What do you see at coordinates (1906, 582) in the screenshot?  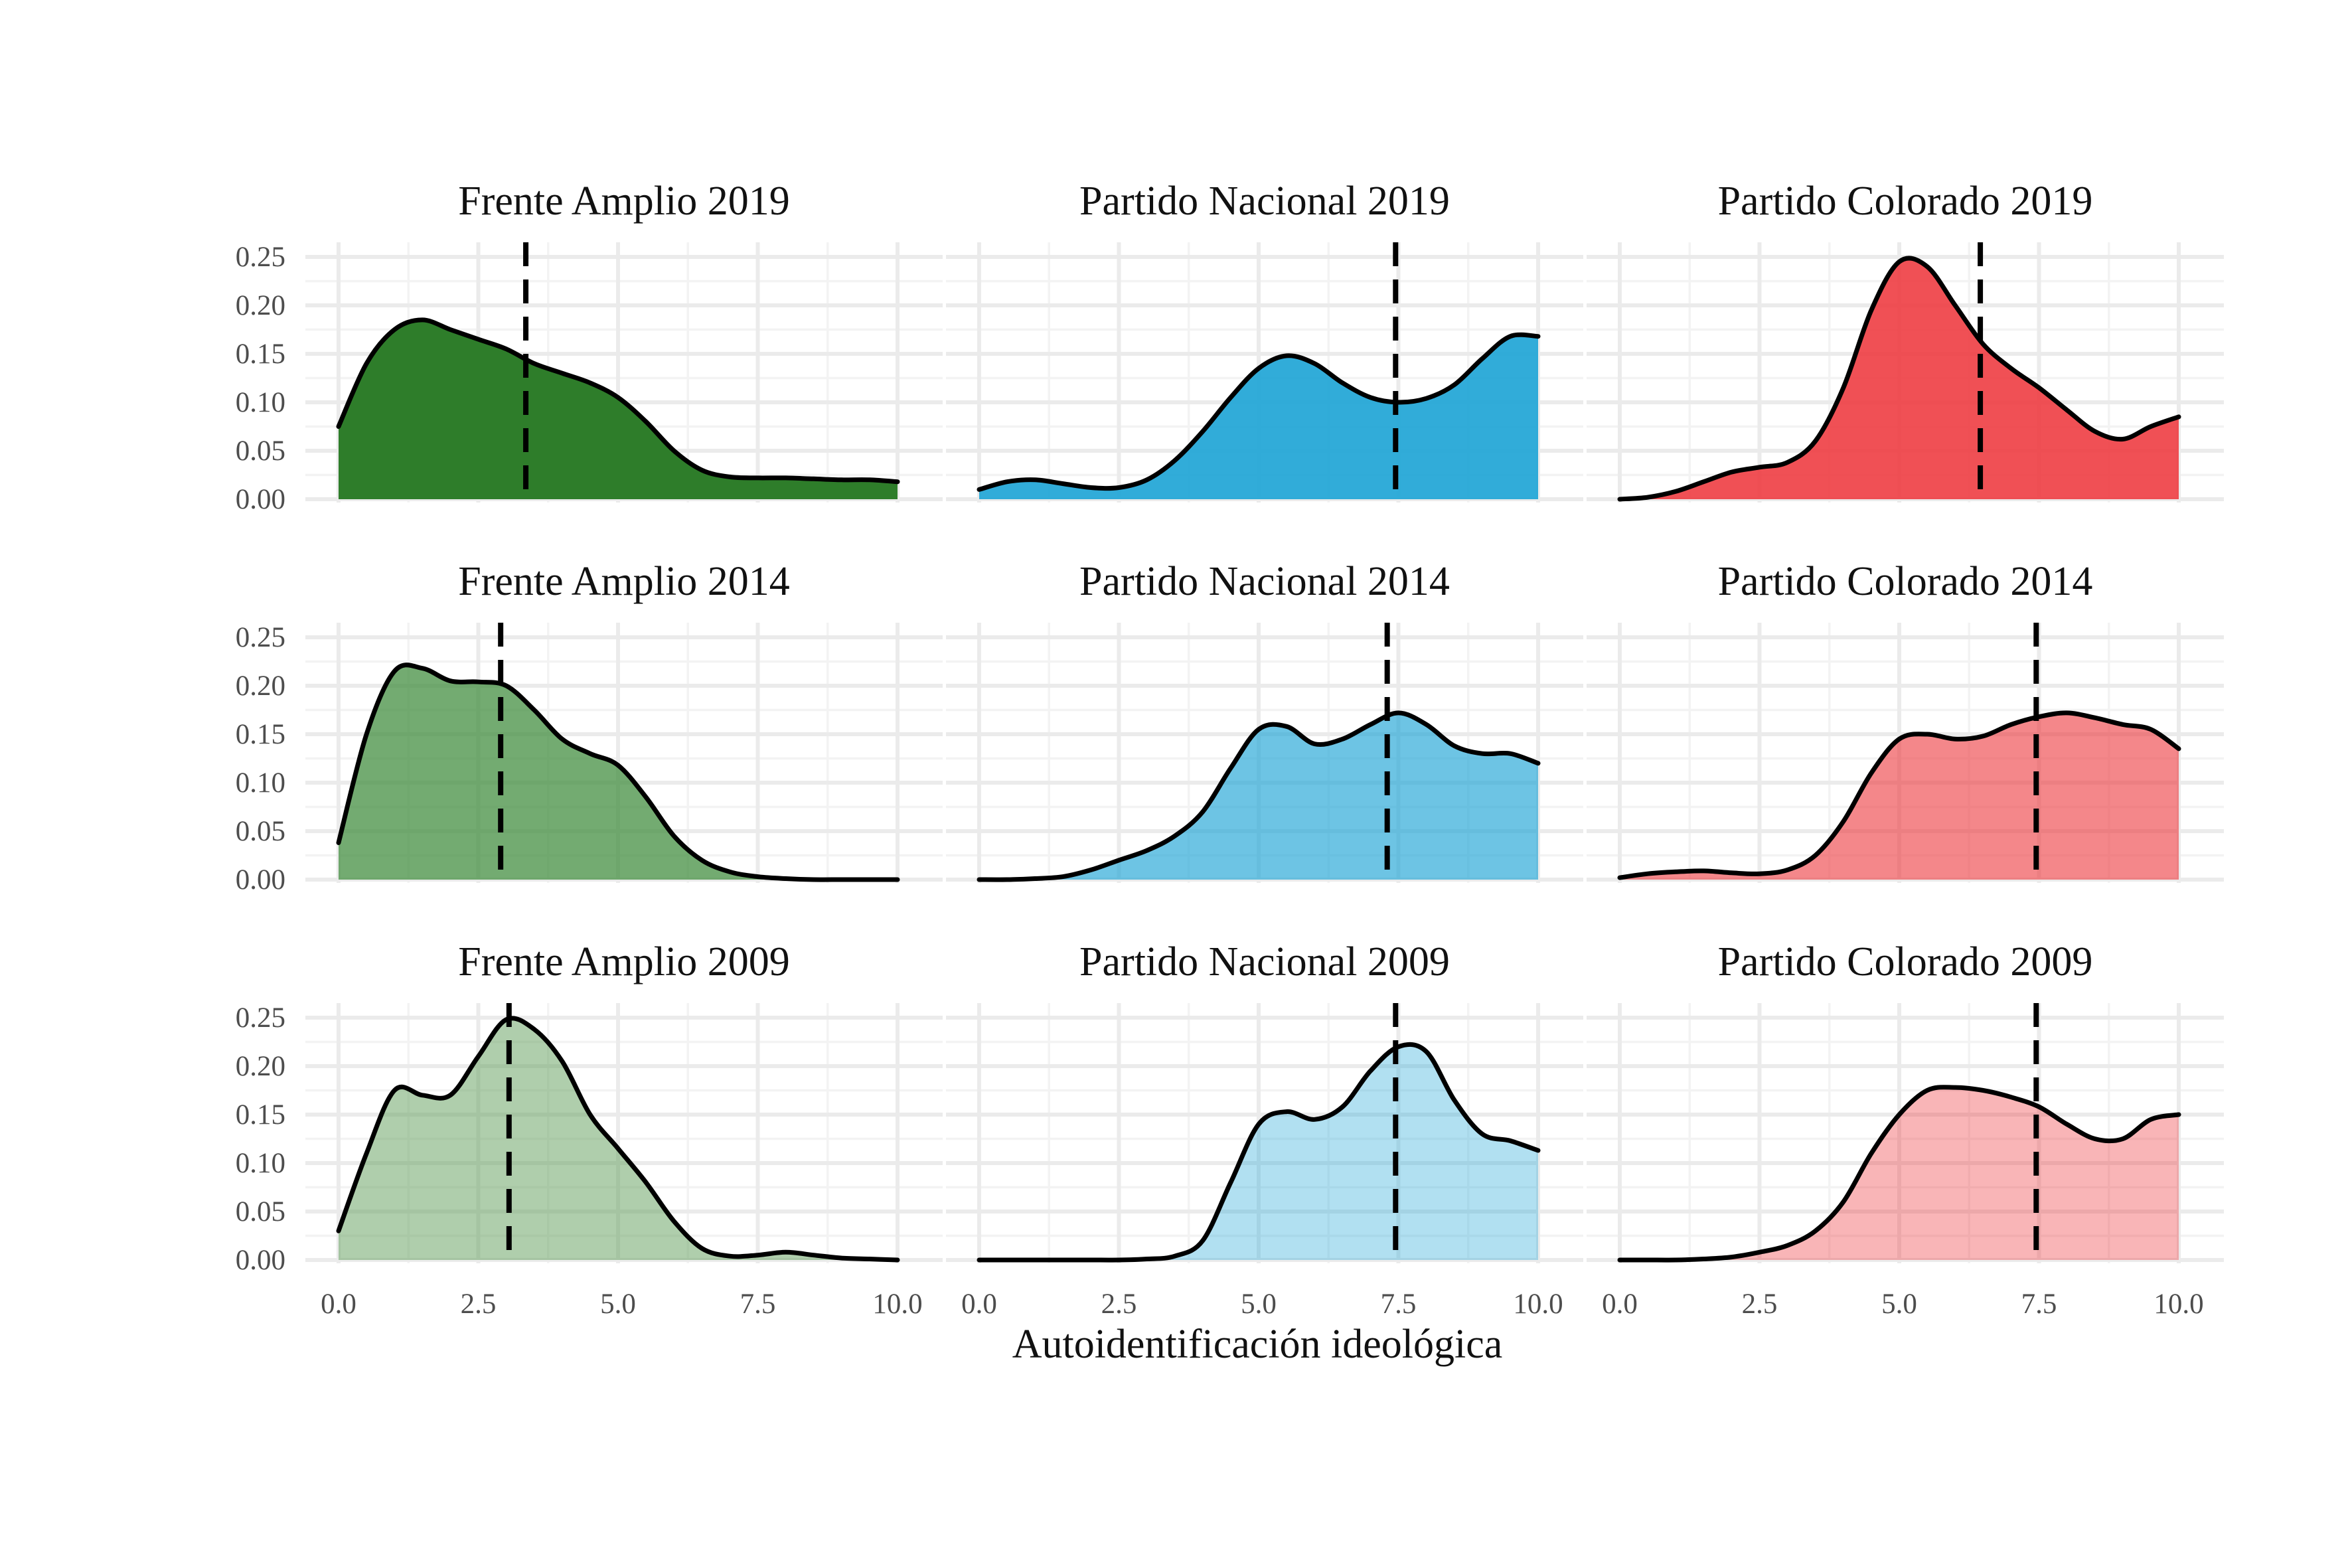 I see `panel-title: Partido Colorado 2014` at bounding box center [1906, 582].